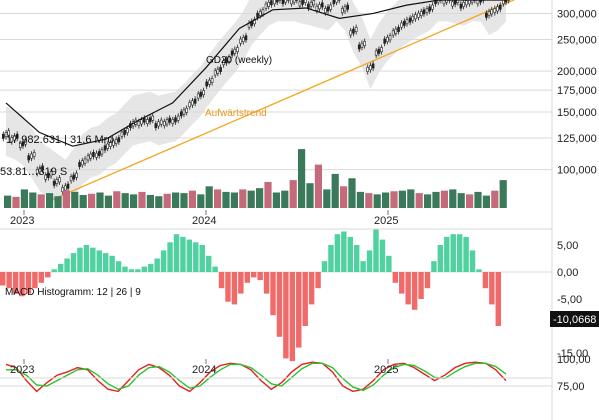  What do you see at coordinates (255, 178) in the screenshot?
I see `volume-layer` at bounding box center [255, 178].